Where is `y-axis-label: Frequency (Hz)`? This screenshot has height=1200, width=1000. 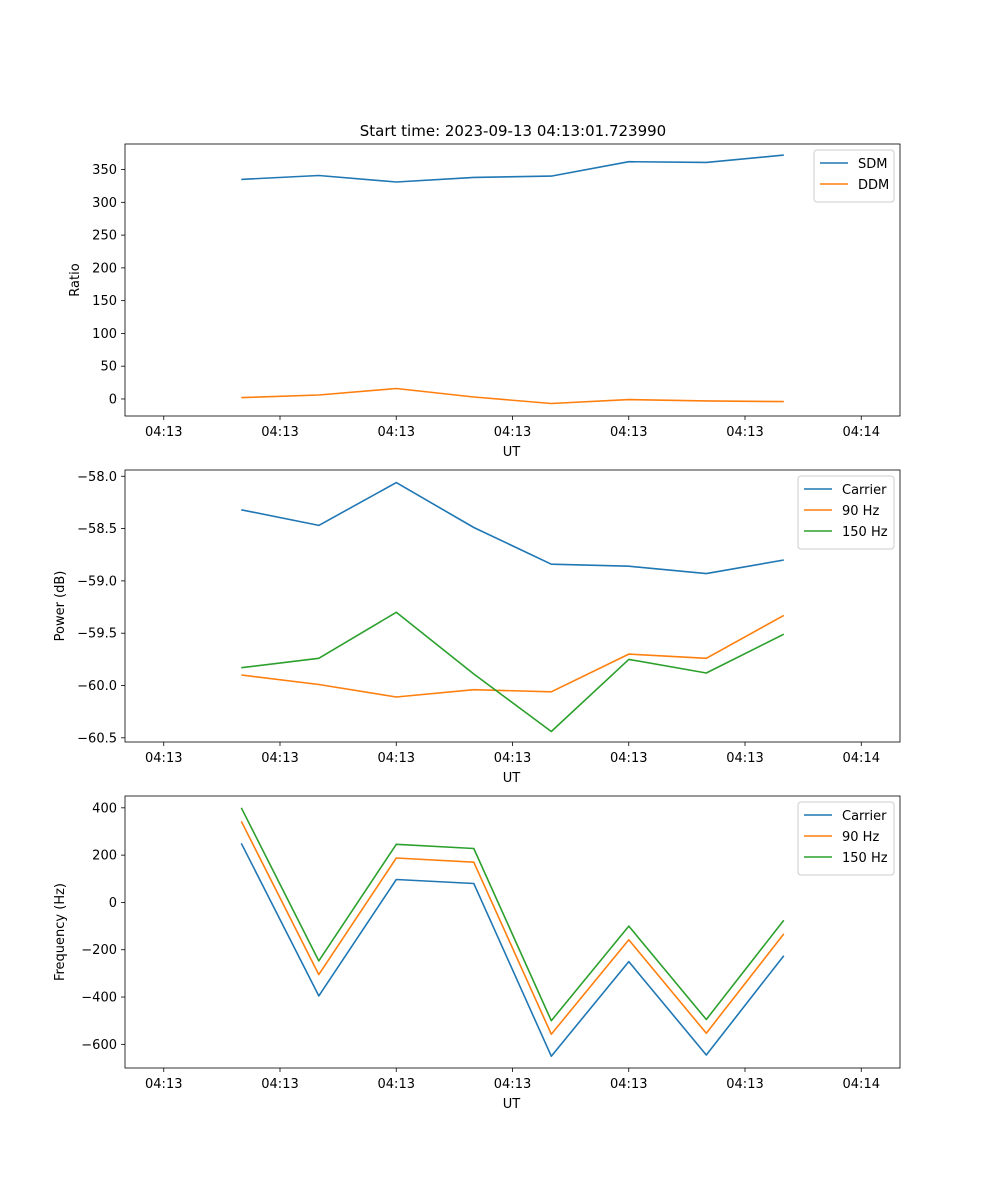 y-axis-label: Frequency (Hz) is located at coordinates (60, 932).